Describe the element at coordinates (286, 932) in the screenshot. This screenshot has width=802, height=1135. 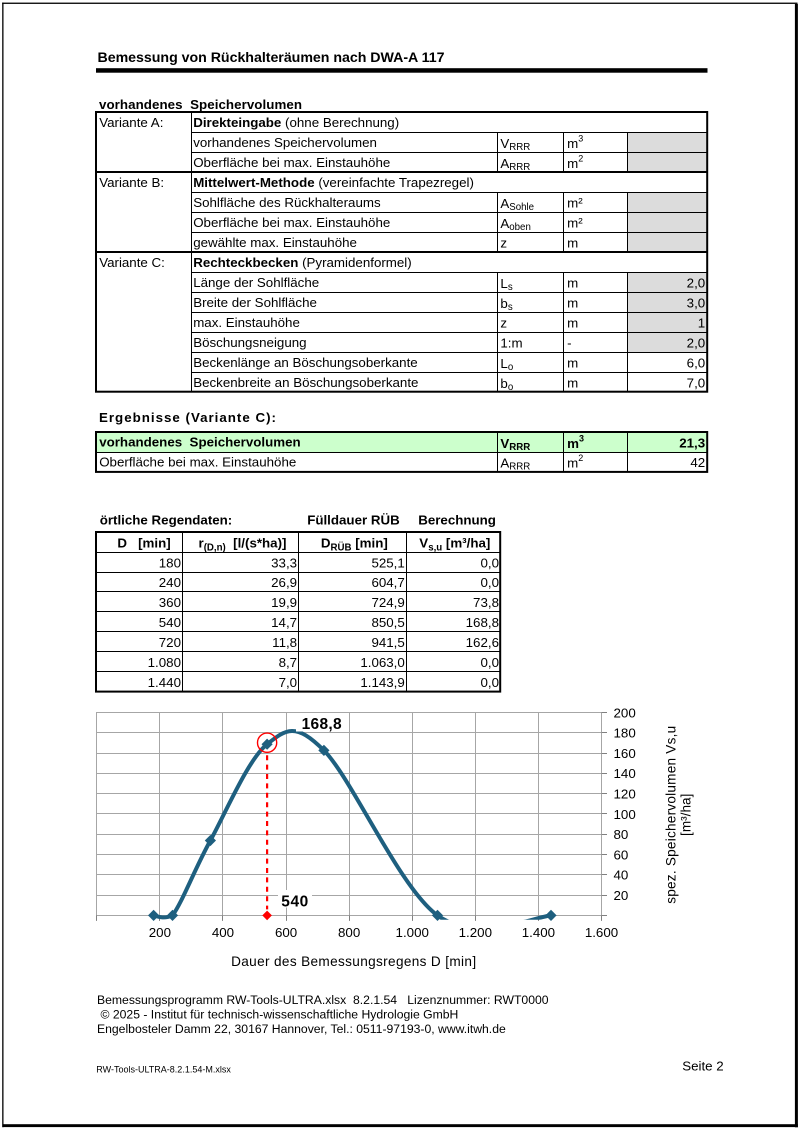
I see `svg-text: 600` at that location.